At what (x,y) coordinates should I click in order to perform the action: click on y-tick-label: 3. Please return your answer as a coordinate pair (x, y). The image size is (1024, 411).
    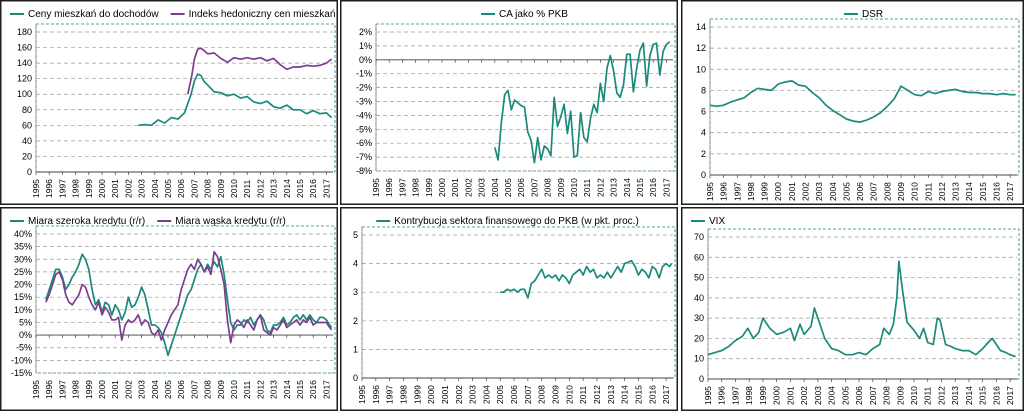
    Looking at the image, I should click on (355, 292).